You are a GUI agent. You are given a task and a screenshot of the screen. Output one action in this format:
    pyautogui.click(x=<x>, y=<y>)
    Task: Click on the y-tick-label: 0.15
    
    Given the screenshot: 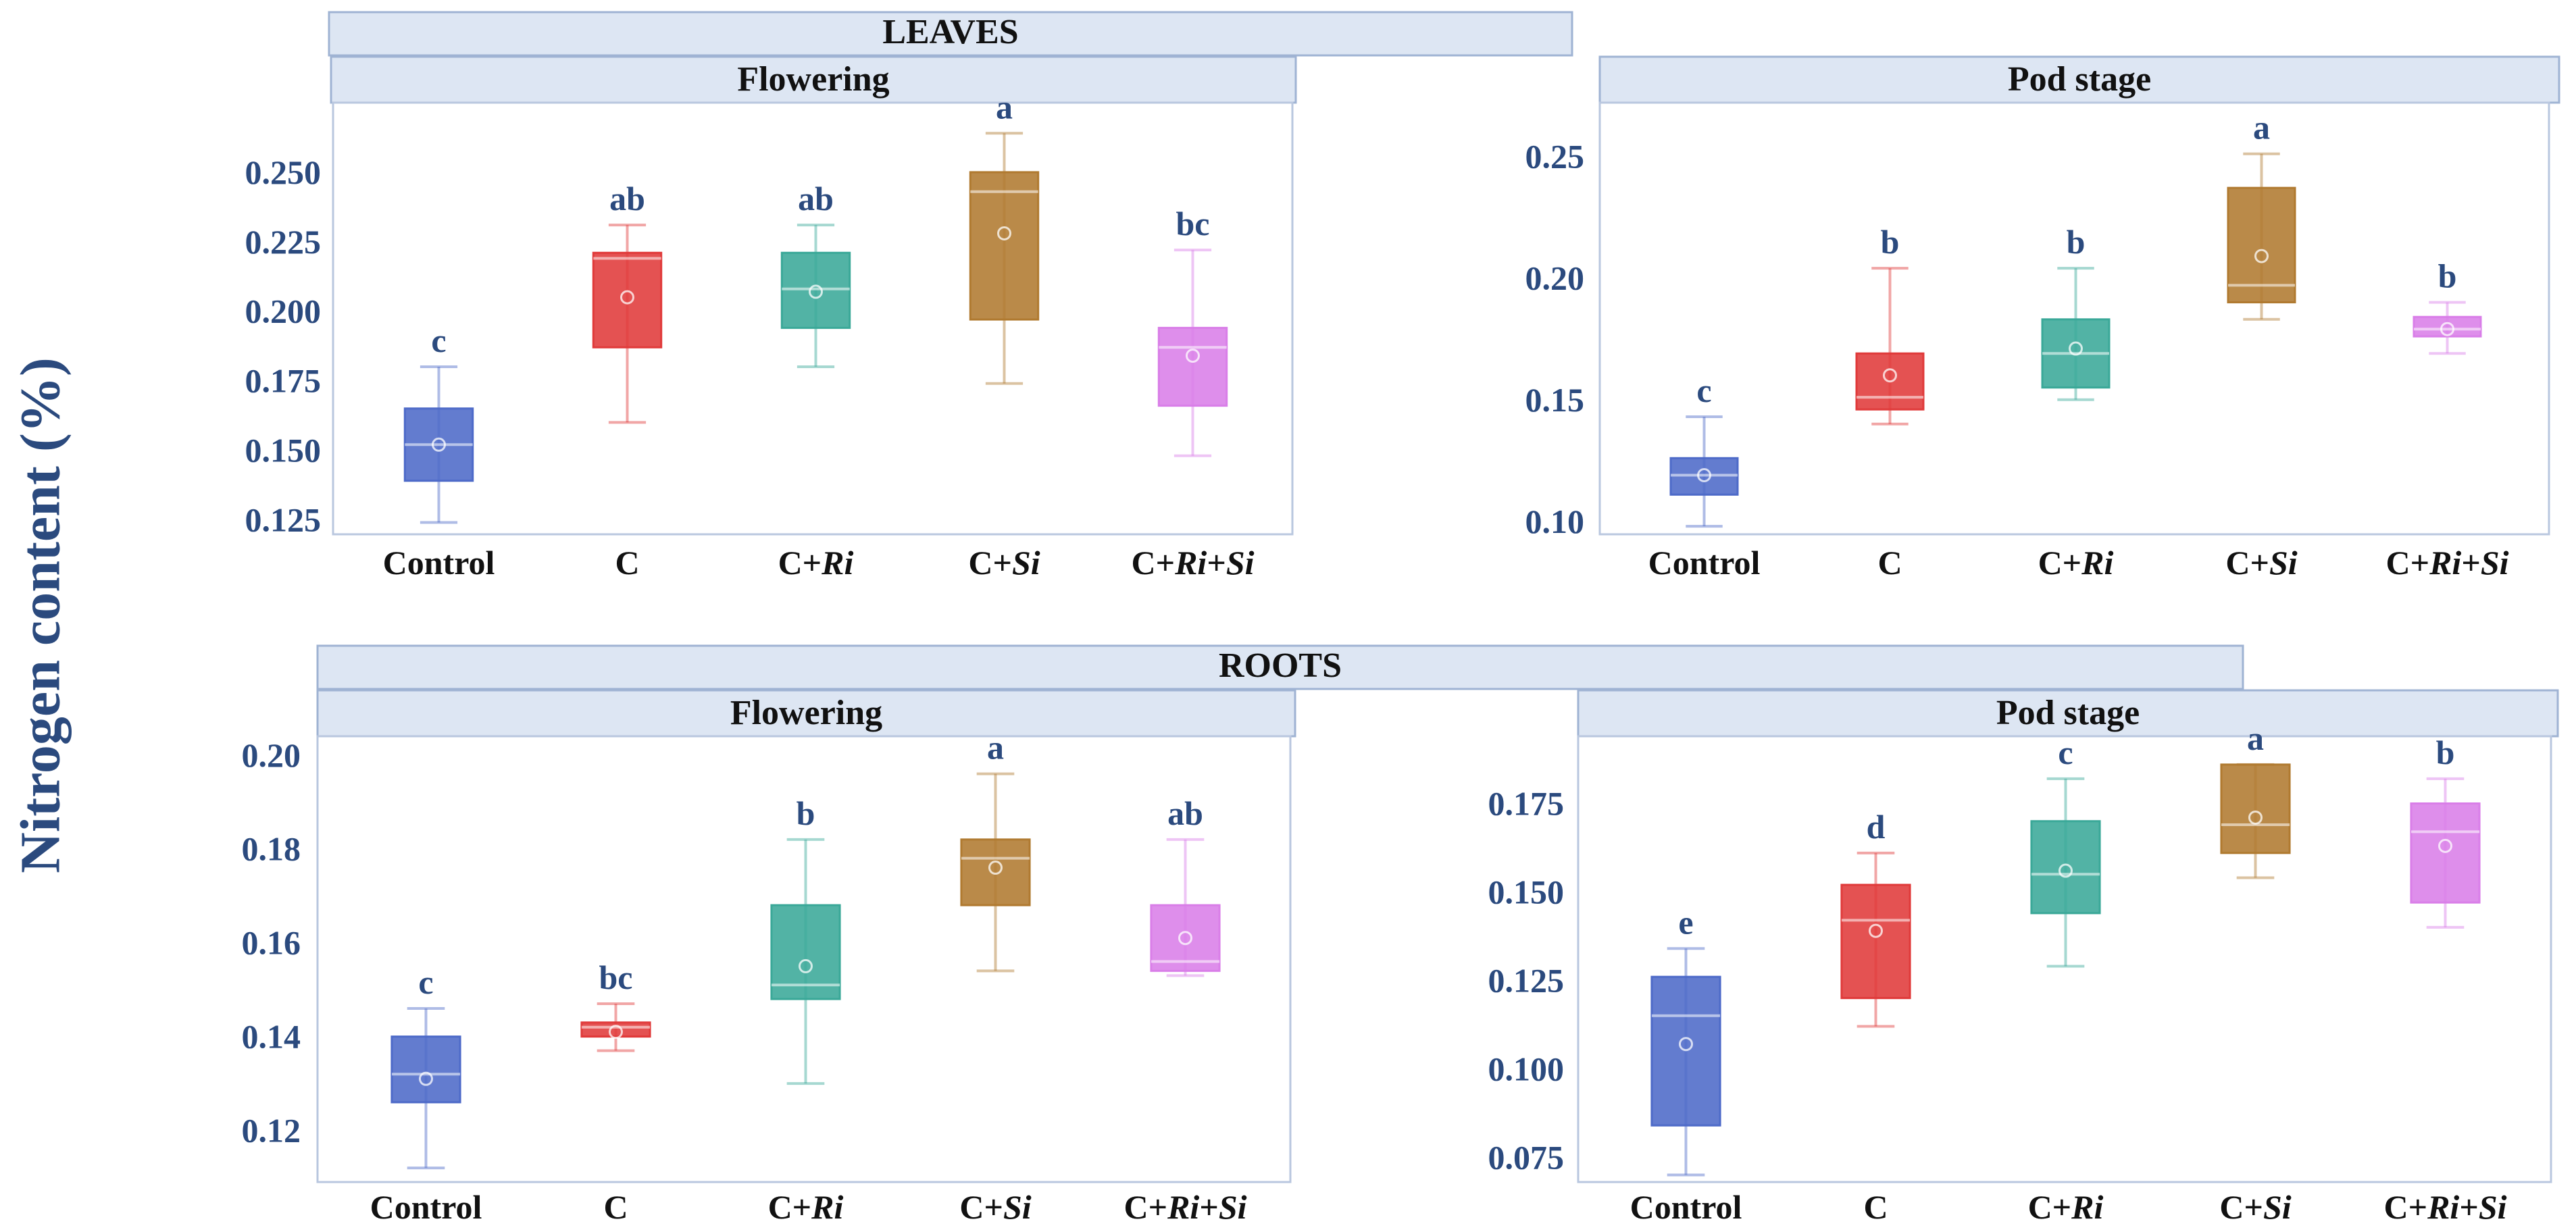 What is the action you would take?
    pyautogui.click(x=1555, y=400)
    